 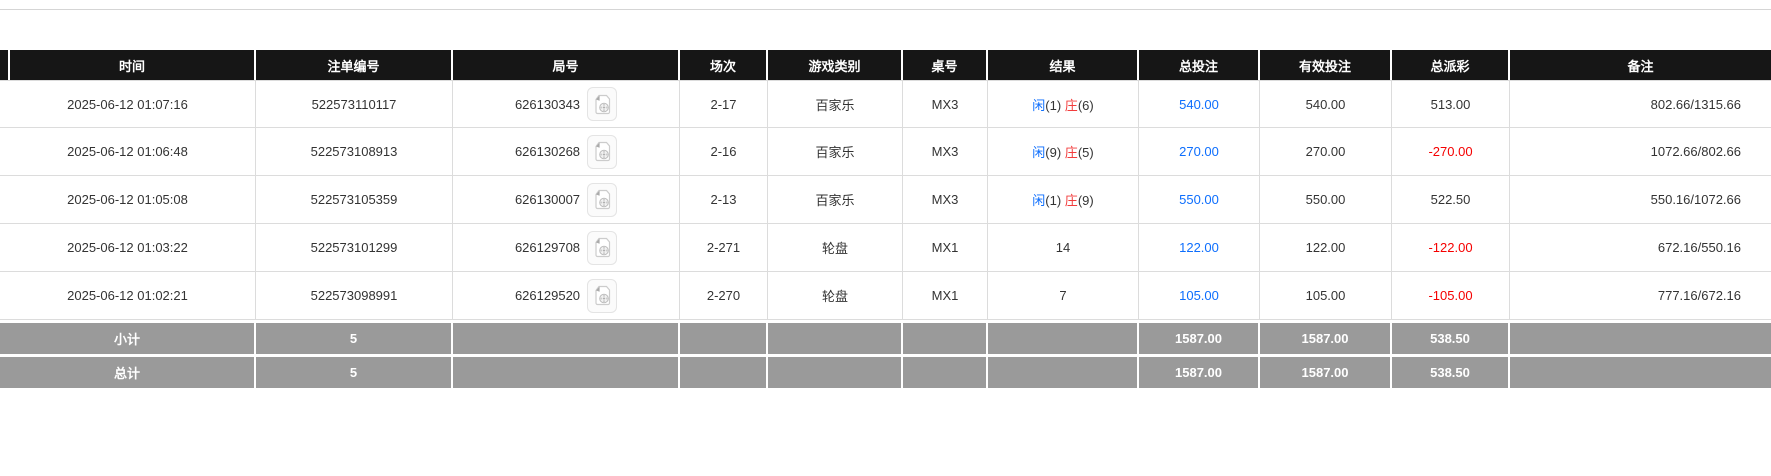 What do you see at coordinates (354, 371) in the screenshot?
I see `grandtotal-count: 5` at bounding box center [354, 371].